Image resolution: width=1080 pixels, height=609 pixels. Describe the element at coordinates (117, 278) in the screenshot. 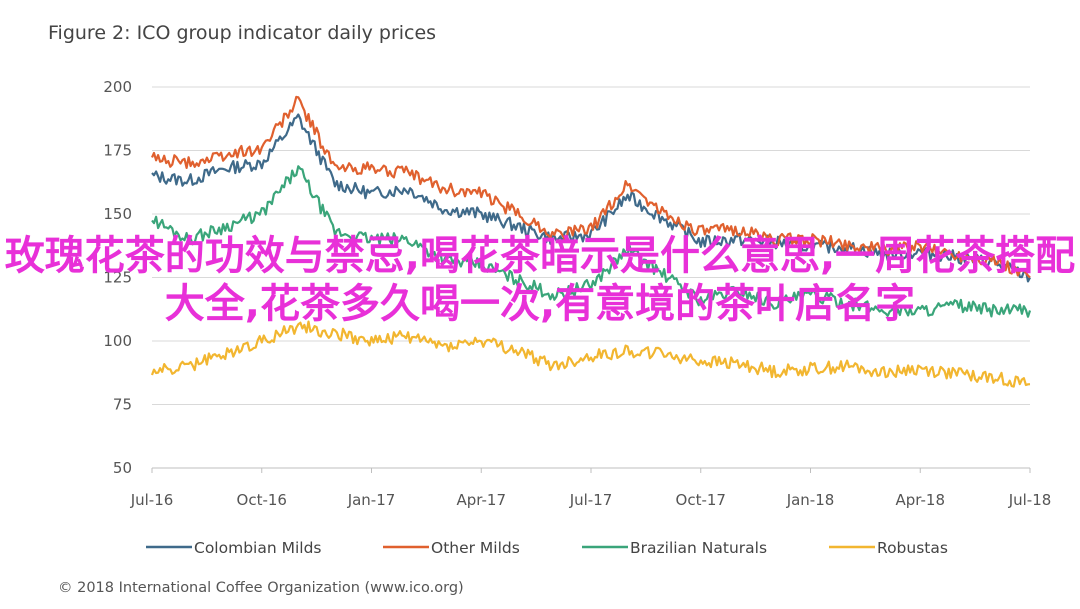

I see `y-tick-label: 125` at that location.